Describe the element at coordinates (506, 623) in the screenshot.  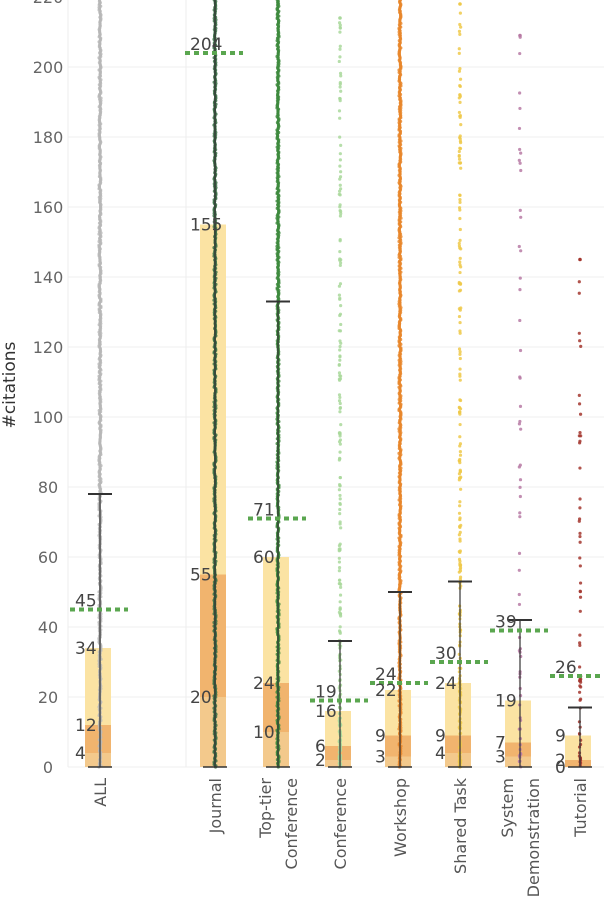
I see `data-label: 39` at that location.